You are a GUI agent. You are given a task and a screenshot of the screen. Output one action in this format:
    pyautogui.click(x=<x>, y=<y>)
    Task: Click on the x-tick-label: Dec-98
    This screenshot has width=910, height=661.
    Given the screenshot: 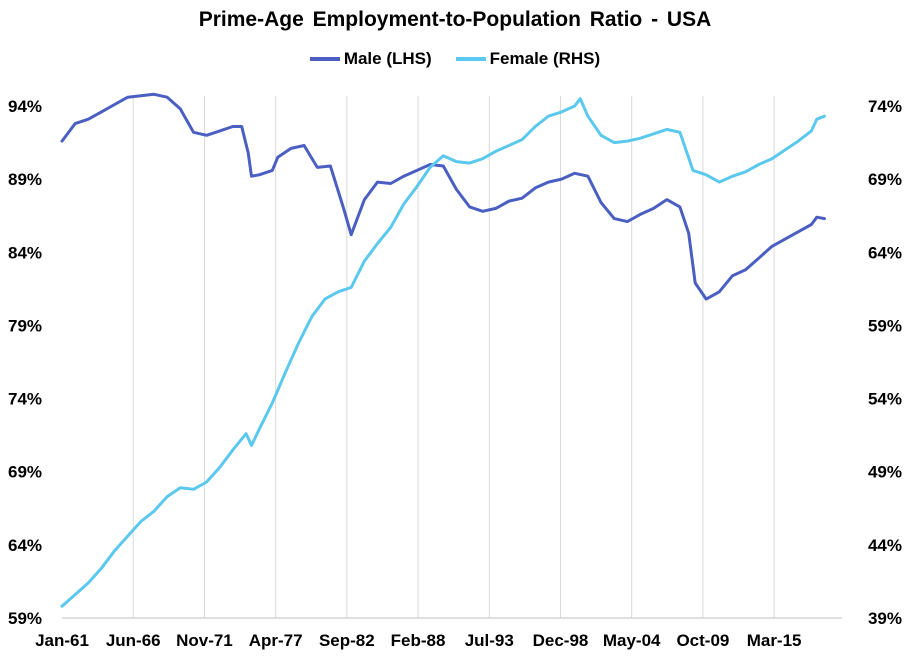 What is the action you would take?
    pyautogui.click(x=561, y=640)
    